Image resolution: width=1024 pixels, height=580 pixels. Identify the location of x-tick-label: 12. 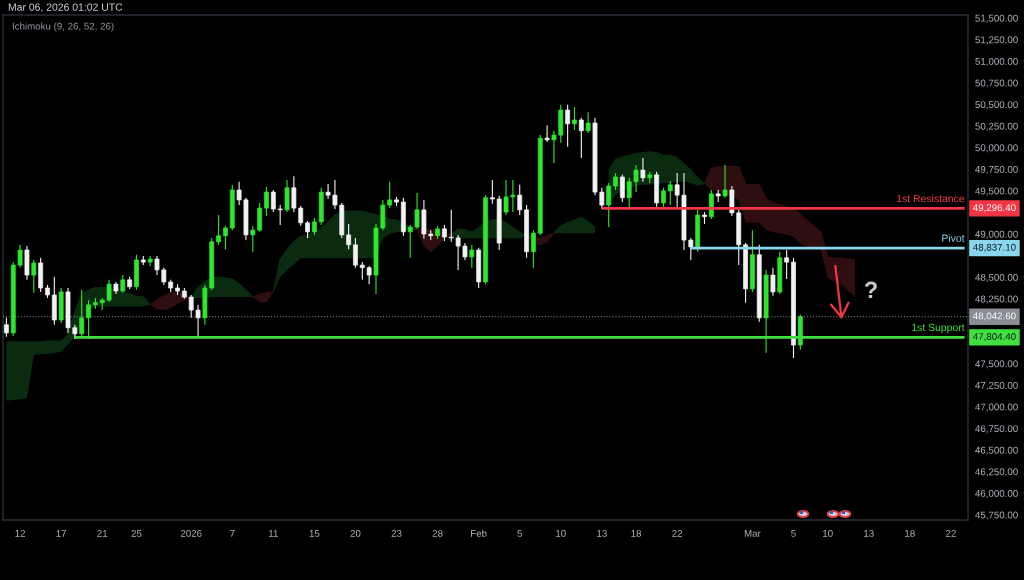
(20, 533).